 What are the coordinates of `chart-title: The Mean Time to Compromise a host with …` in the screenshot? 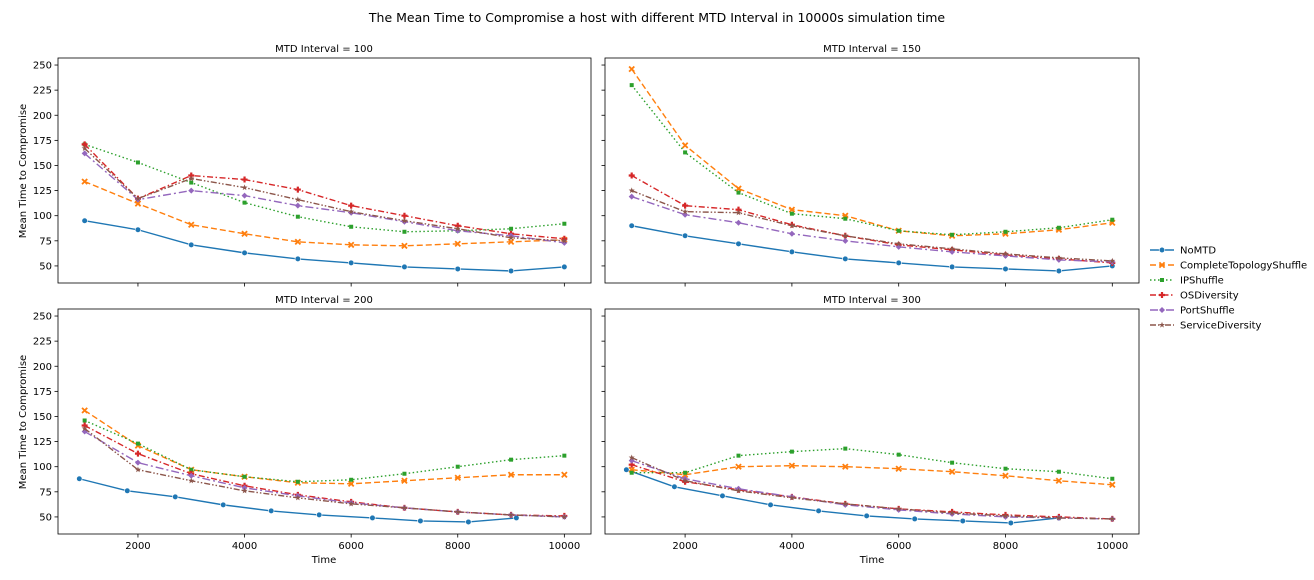 It's located at (656, 17).